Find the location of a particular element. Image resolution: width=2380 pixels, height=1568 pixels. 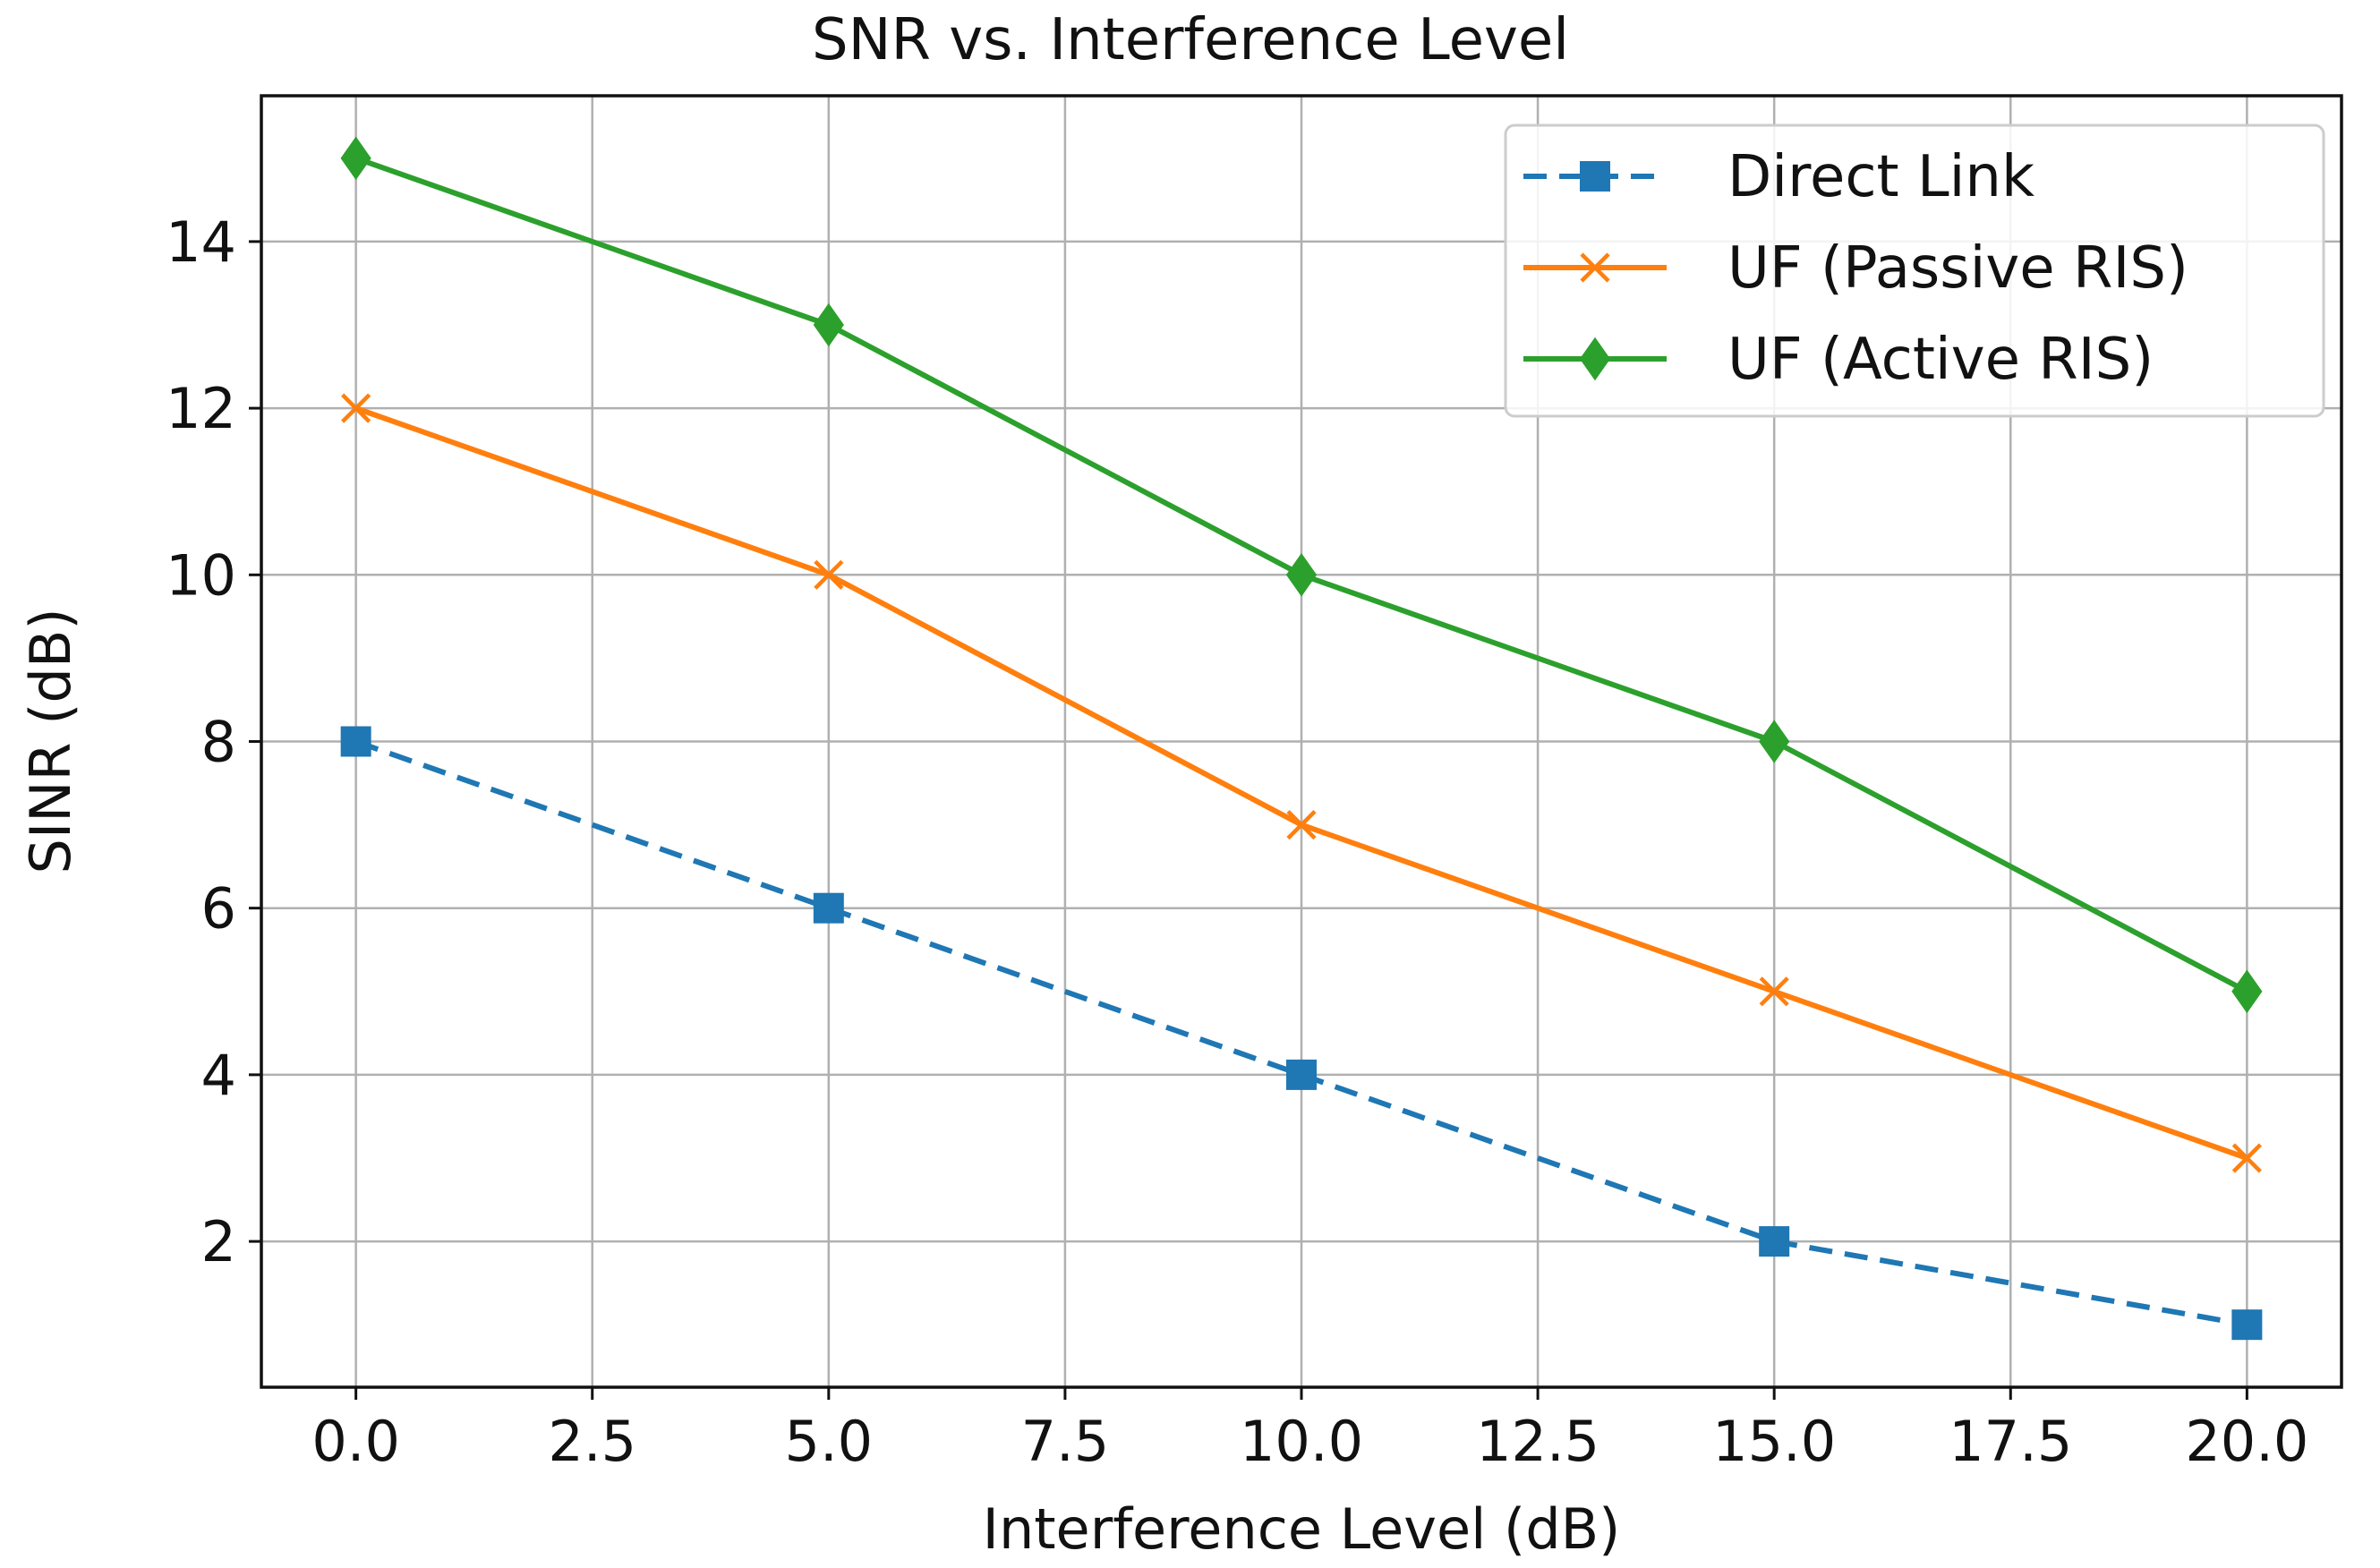

y-tick-label: 2 is located at coordinates (218, 1241).